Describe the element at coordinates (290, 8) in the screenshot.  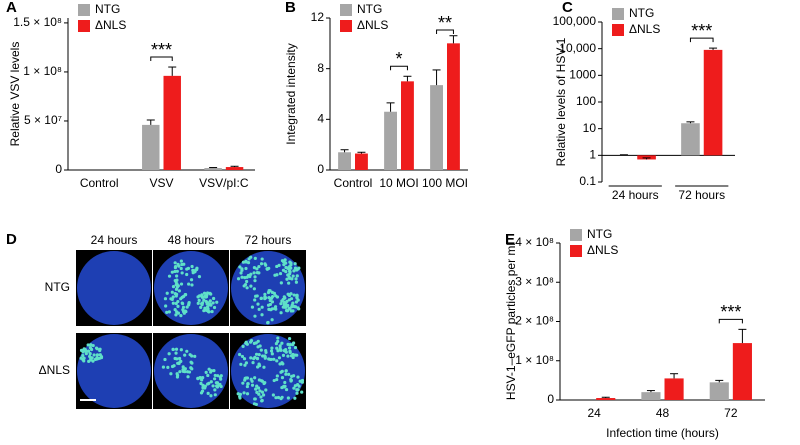
I see `panel-letter: B` at that location.